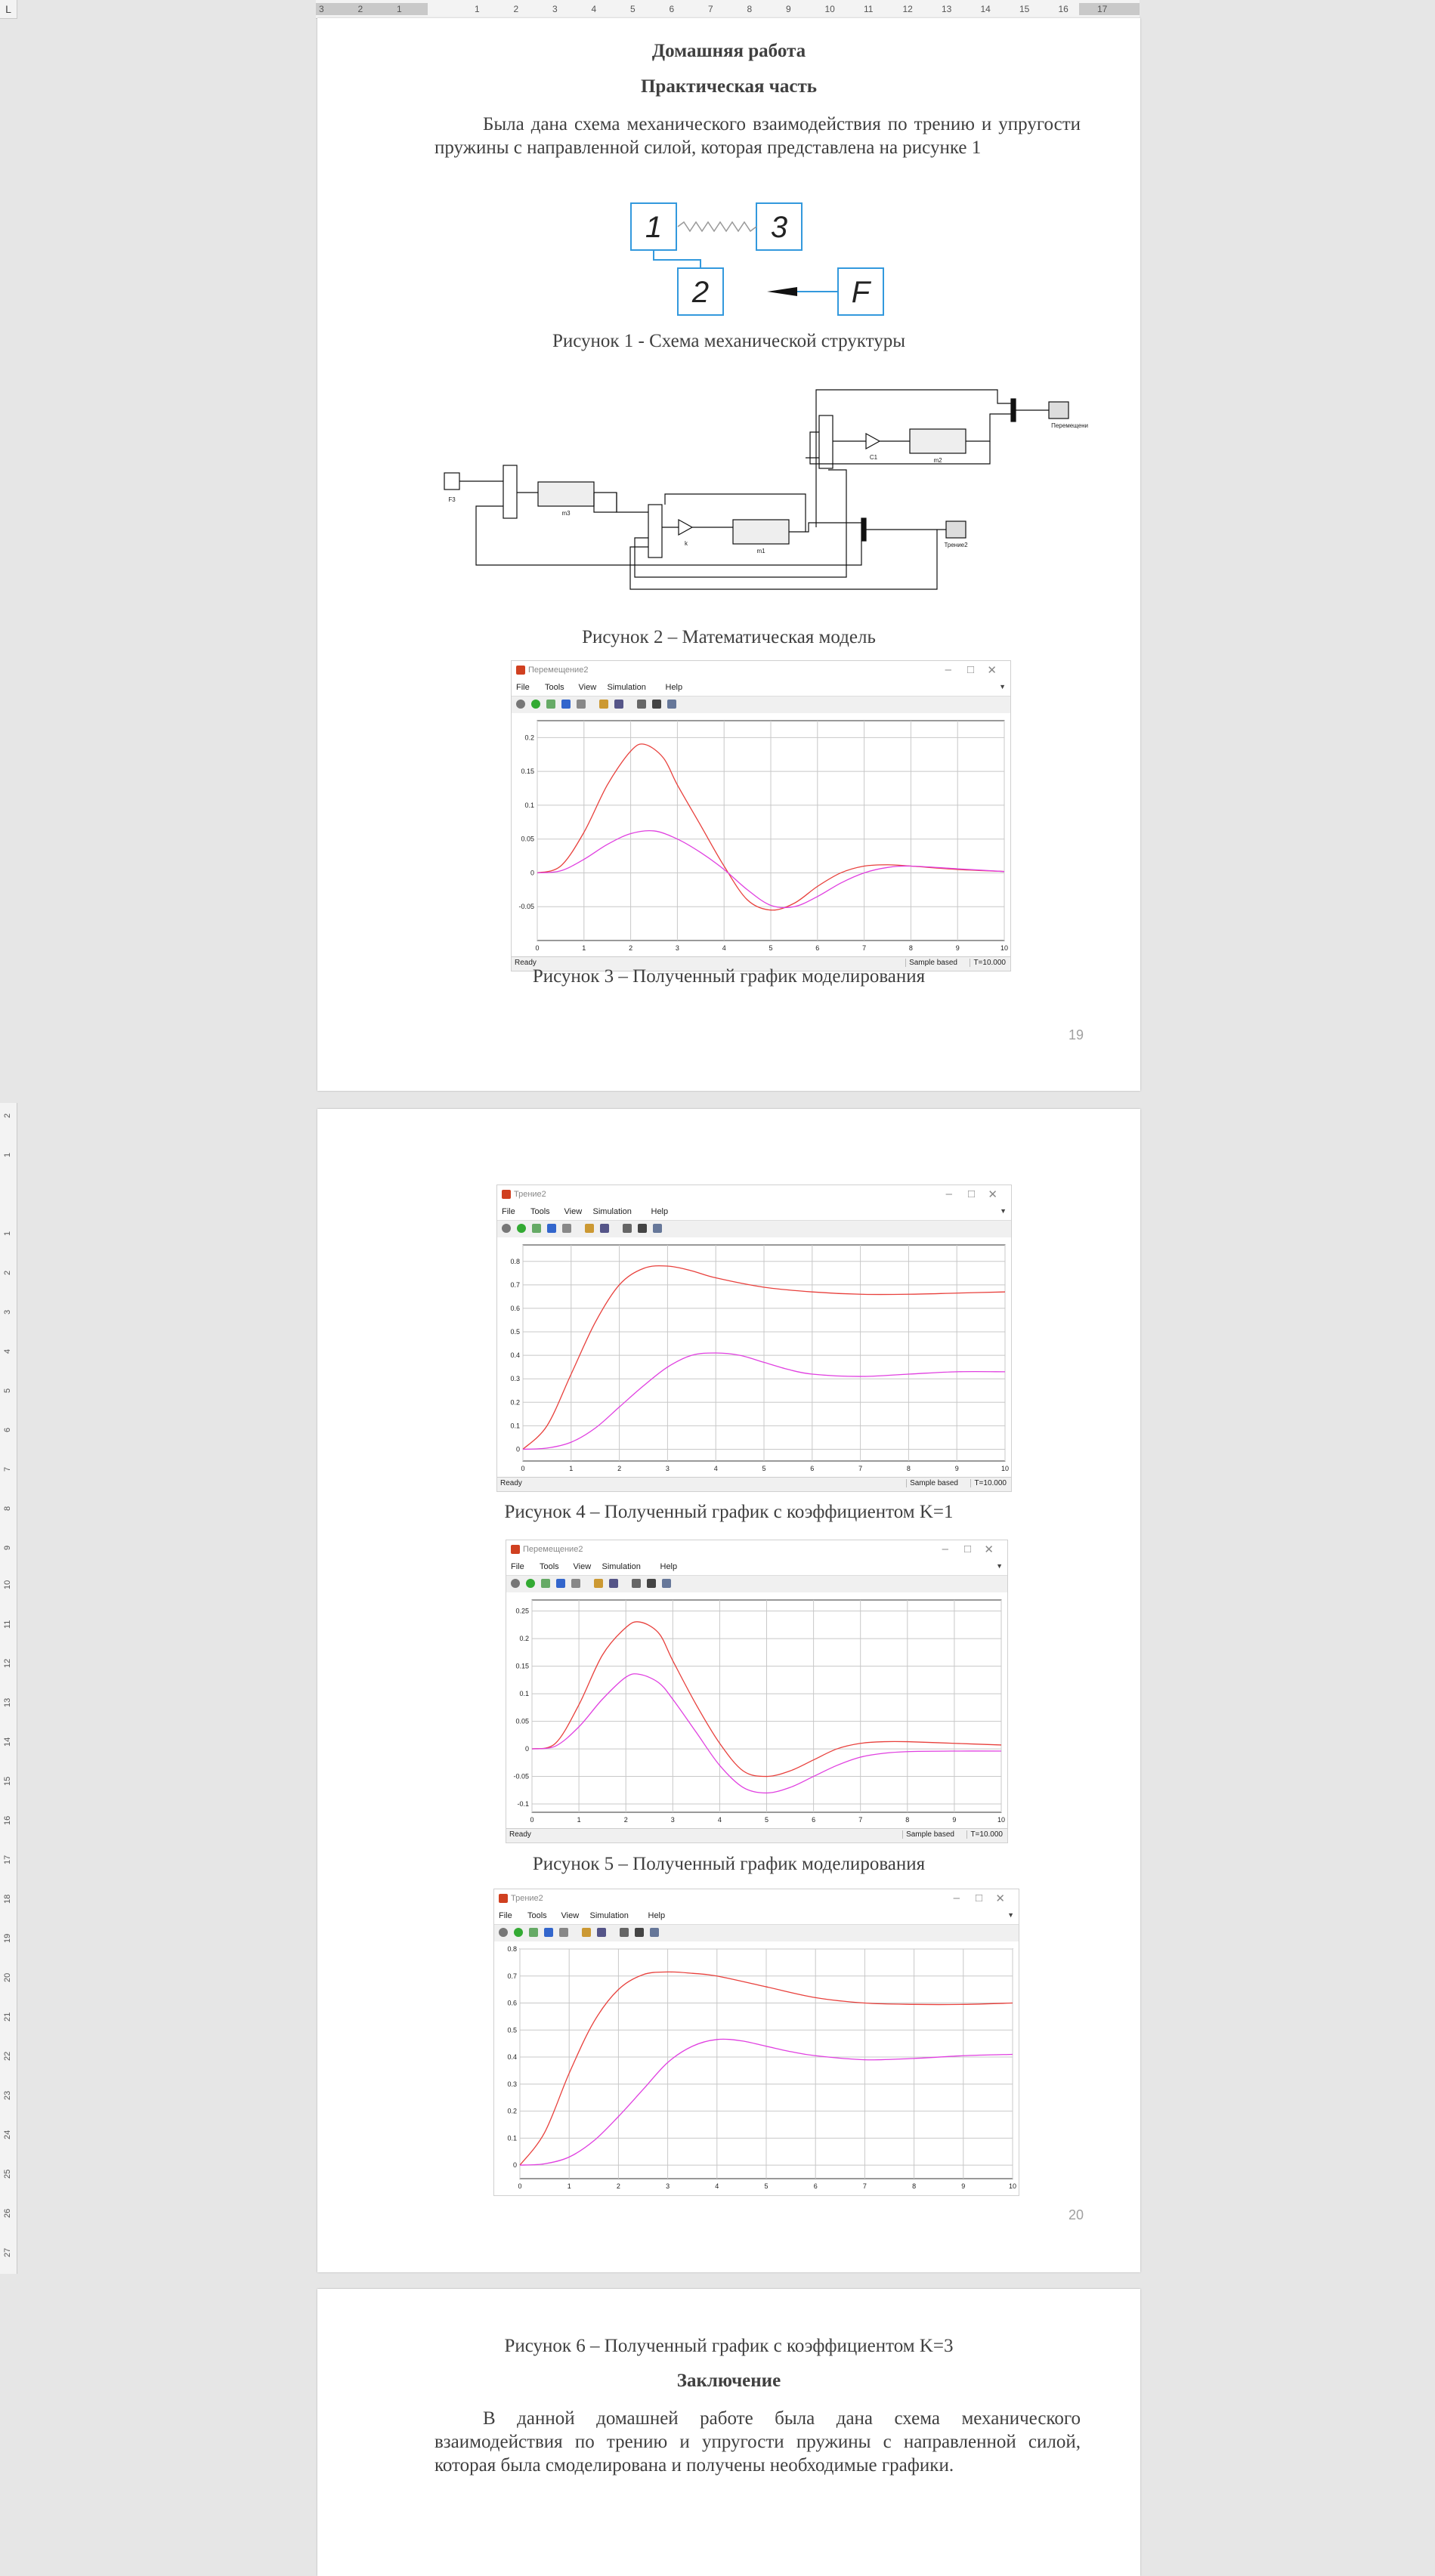 This screenshot has width=1435, height=2576. I want to click on scope-plot-area: 0 1 2 3 4 5 6 7 8 9 10 -0.1 -0.05 0 0.05 0.1 0.15 0.2 0.25, so click(757, 1710).